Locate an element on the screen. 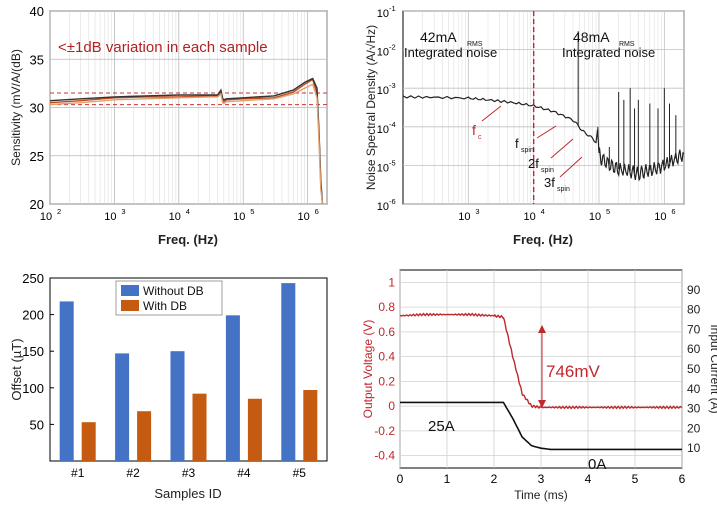 The width and height of the screenshot is (717, 506). x-axis-label: Time (ms) is located at coordinates (541, 495).